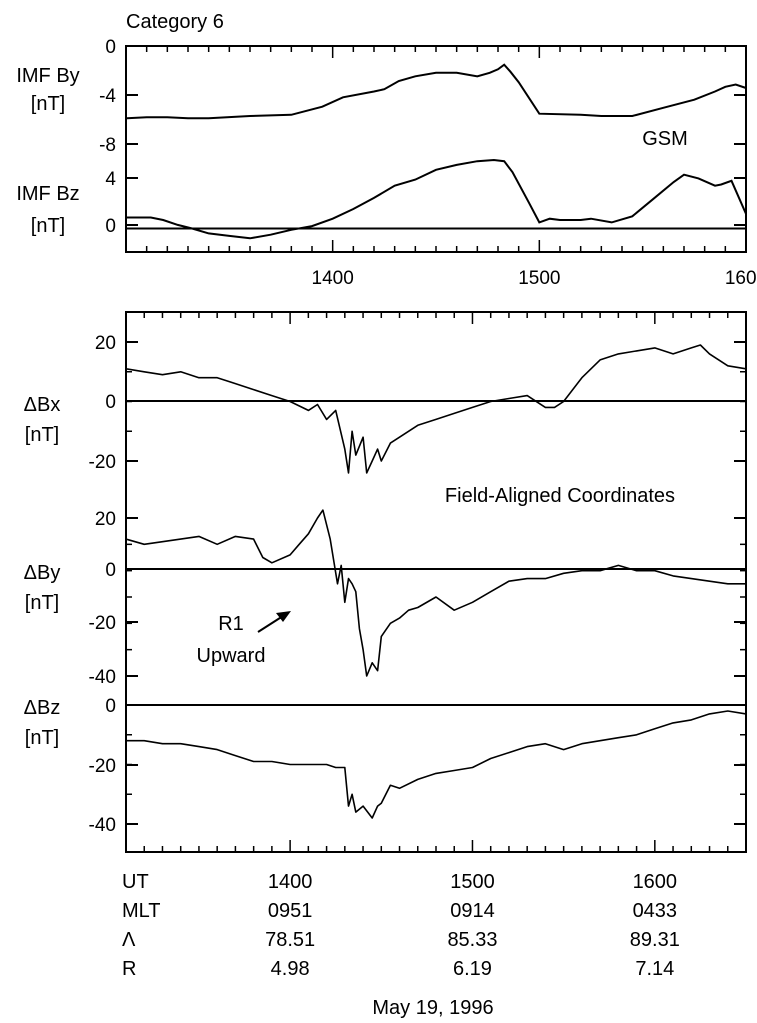 The height and width of the screenshot is (1023, 757). I want to click on date-label: May 19, 1996, so click(432, 1008).